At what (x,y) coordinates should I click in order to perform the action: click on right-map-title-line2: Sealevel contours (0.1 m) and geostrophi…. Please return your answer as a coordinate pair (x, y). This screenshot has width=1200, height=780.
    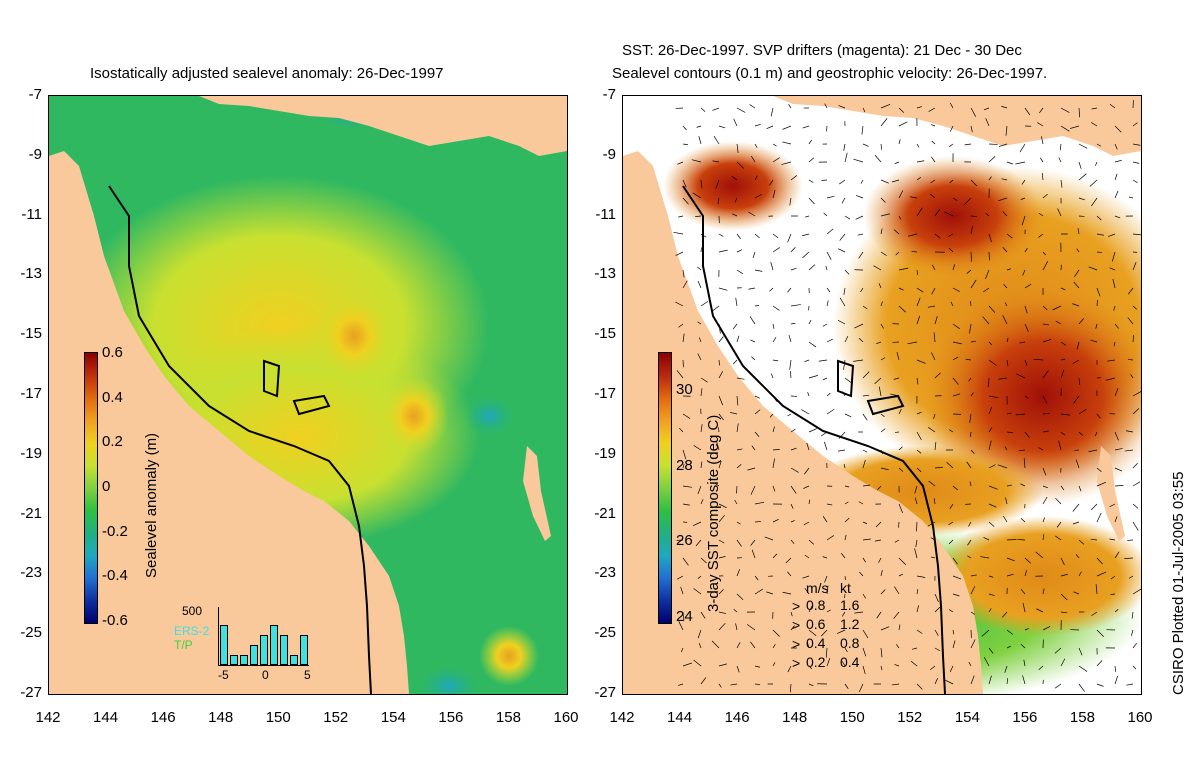
    Looking at the image, I should click on (830, 73).